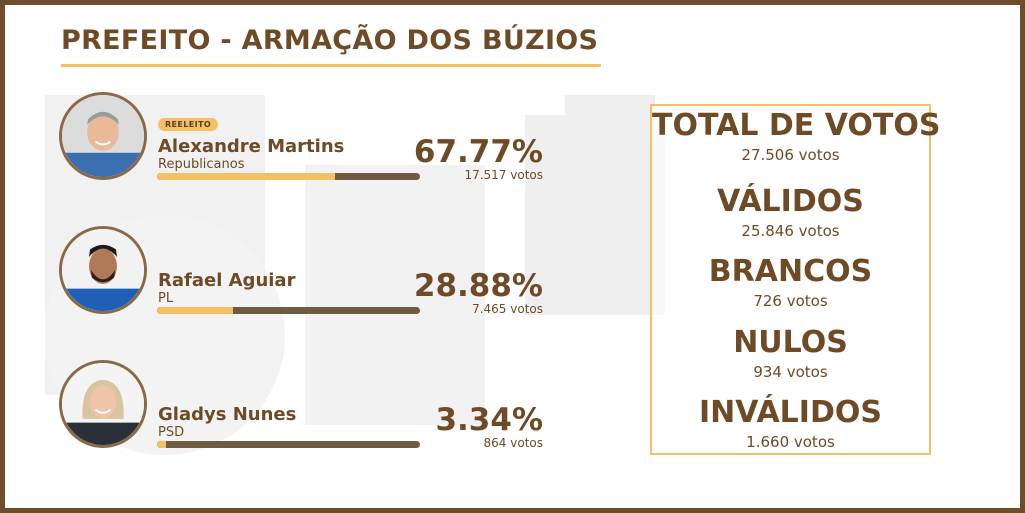  I want to click on candidate-photo-gladys, so click(103, 404).